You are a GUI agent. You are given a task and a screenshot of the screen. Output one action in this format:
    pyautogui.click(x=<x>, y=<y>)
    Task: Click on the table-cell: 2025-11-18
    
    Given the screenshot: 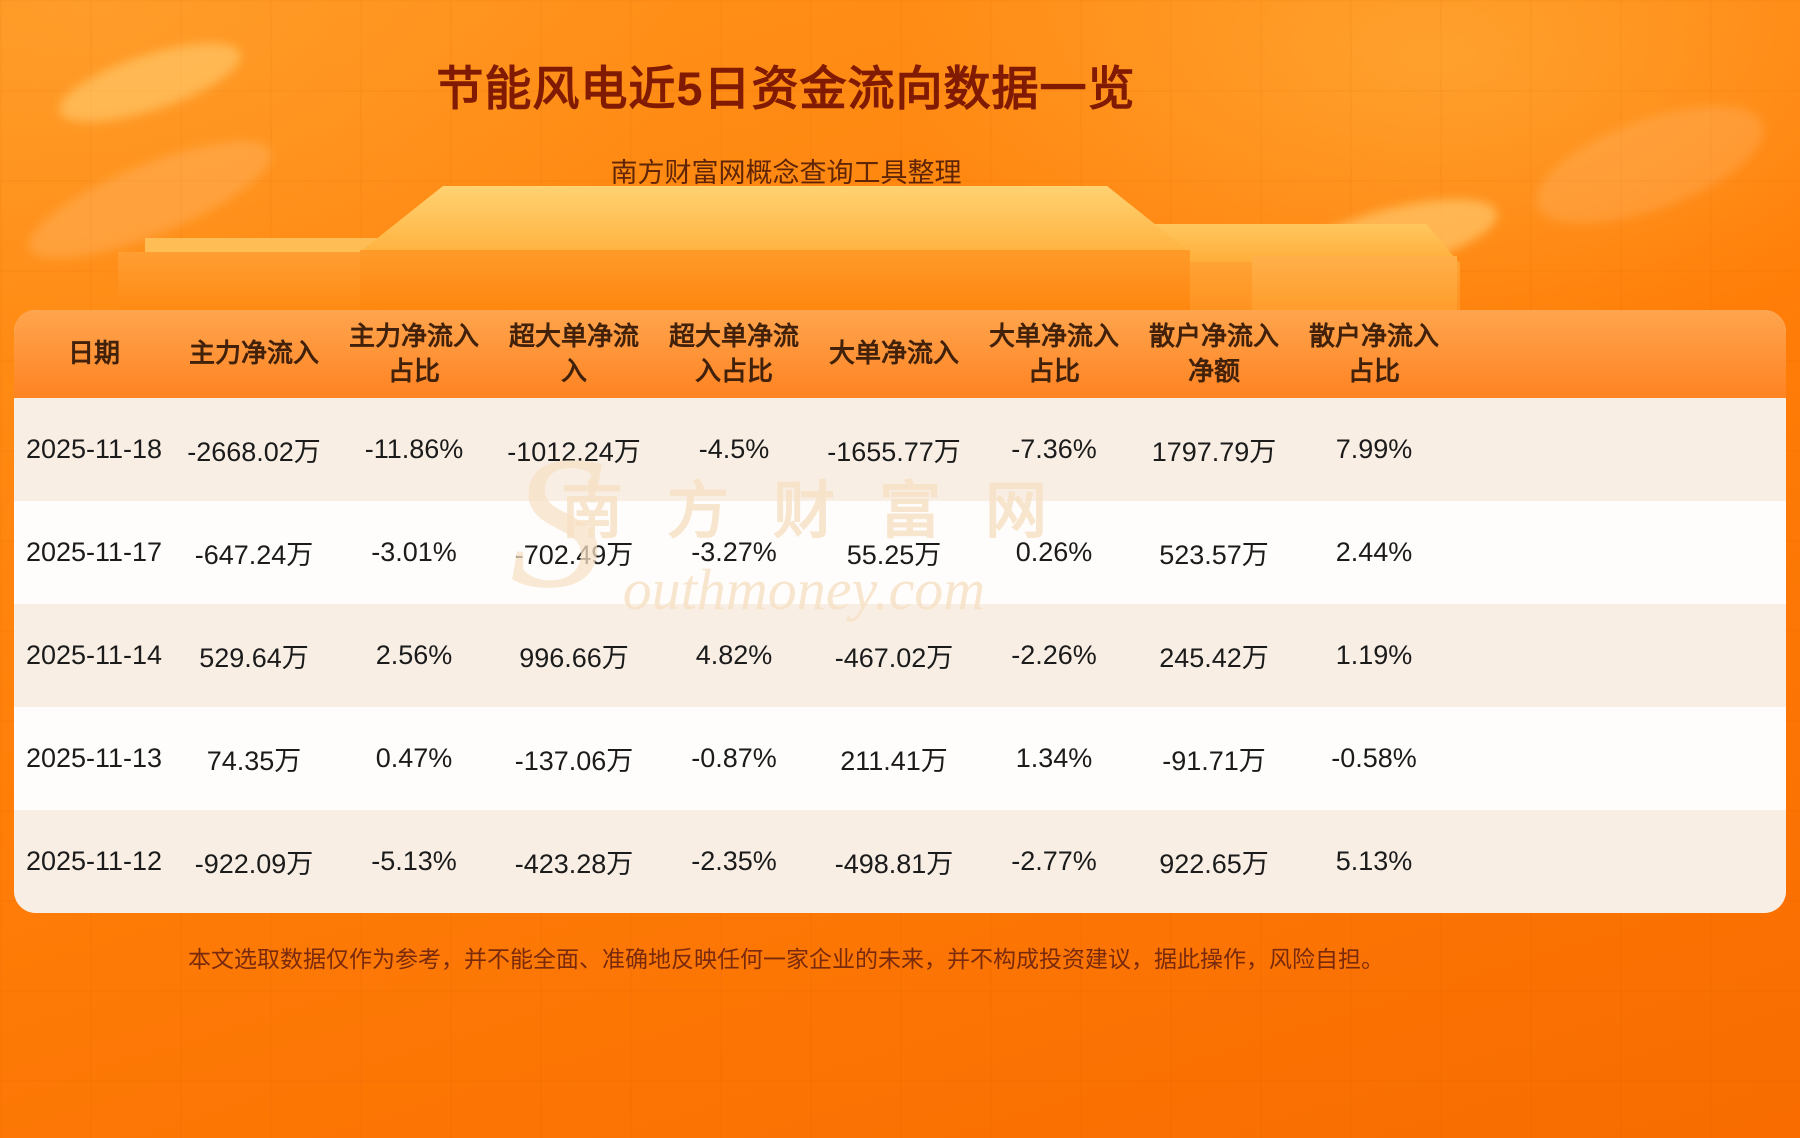 What is the action you would take?
    pyautogui.click(x=94, y=449)
    